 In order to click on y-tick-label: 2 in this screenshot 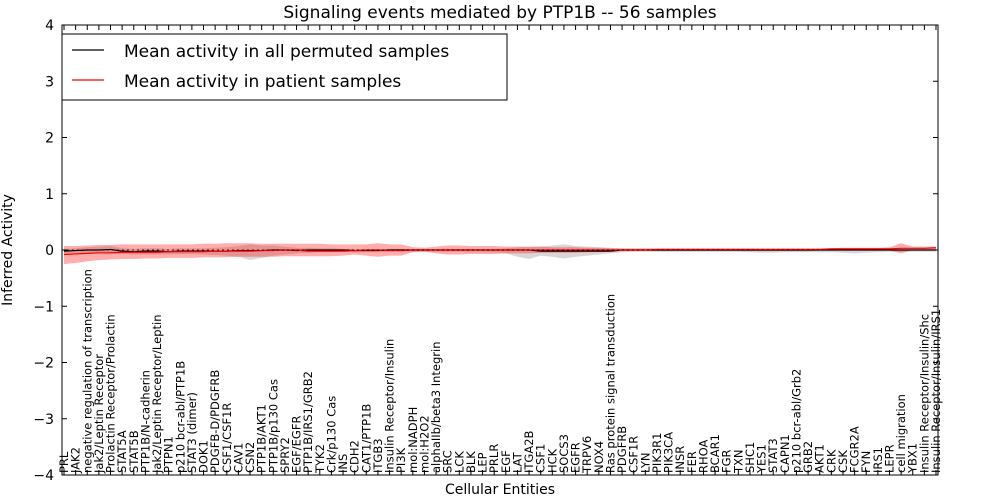, I will do `click(49, 139)`.